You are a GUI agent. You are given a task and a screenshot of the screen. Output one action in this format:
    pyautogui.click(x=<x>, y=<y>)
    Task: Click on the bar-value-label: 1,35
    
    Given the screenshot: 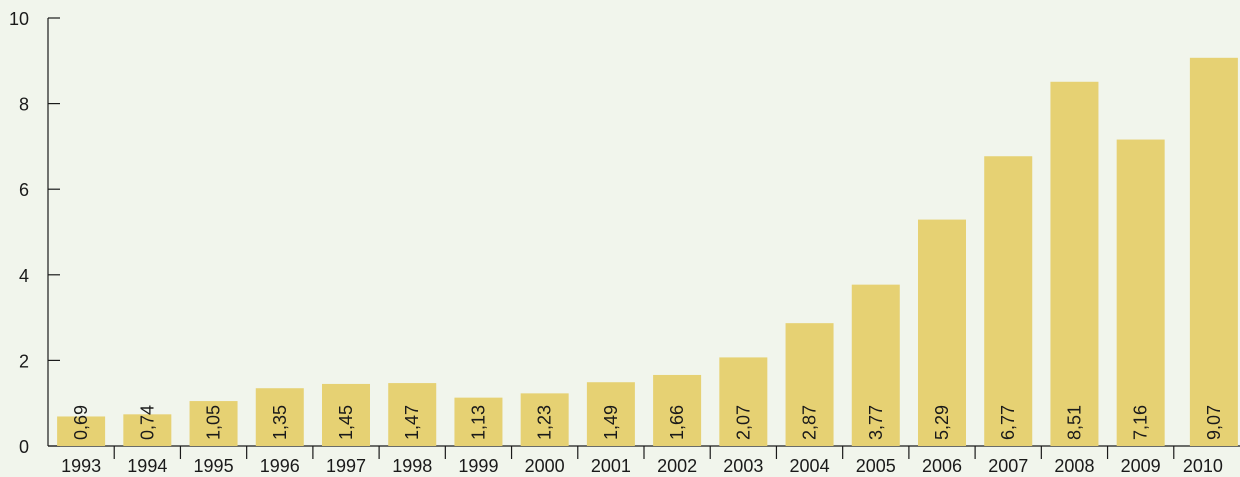 What is the action you would take?
    pyautogui.click(x=280, y=422)
    